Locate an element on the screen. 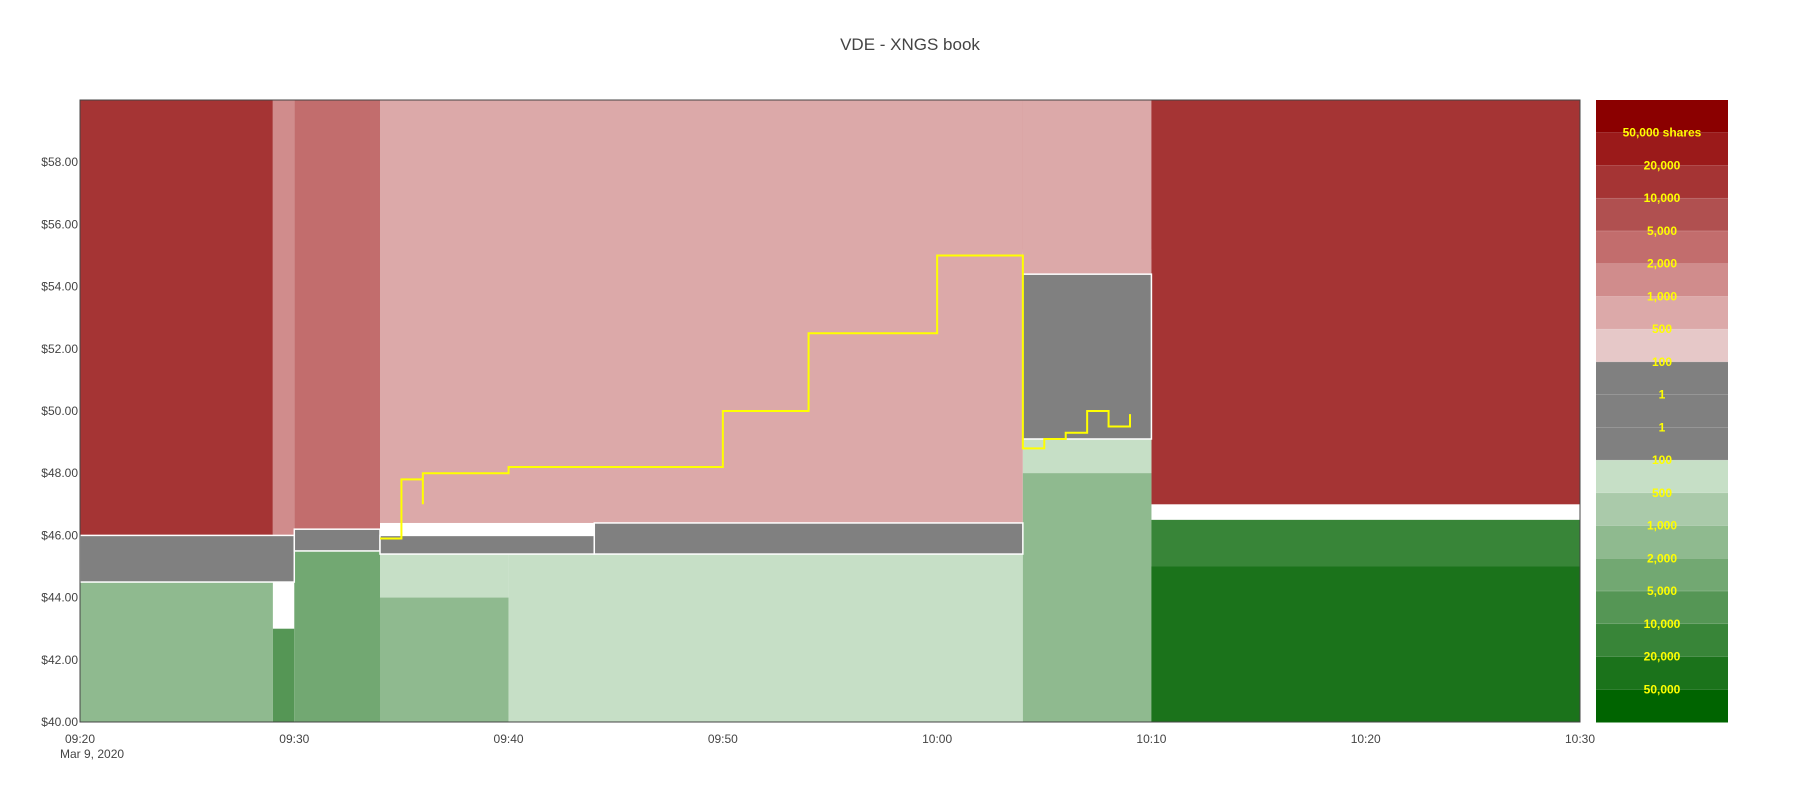  x-tick-label: 10:20 is located at coordinates (1366, 739).